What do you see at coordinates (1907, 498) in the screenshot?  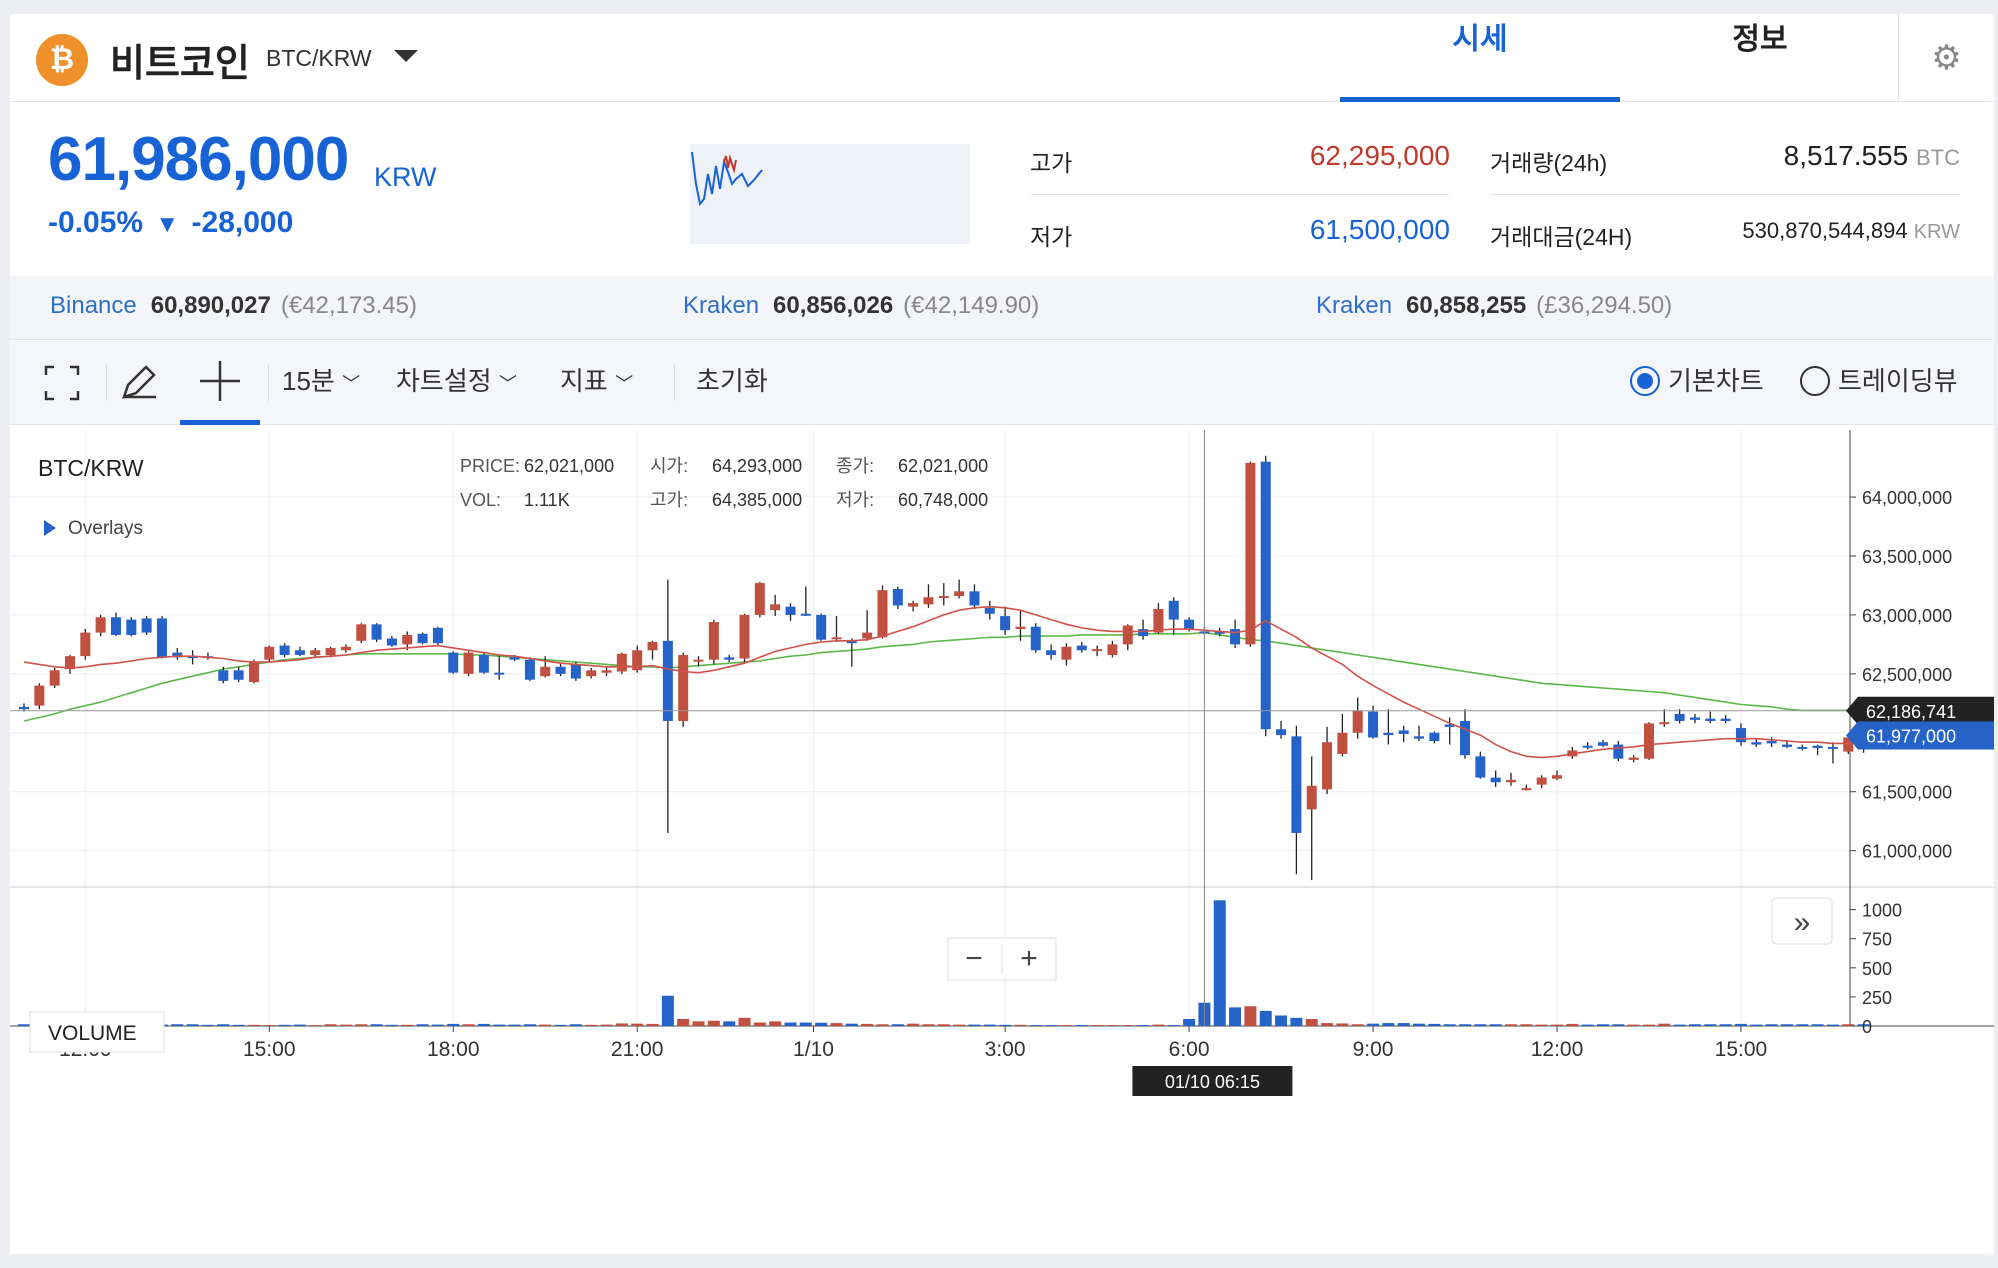 I see `y-tick-label: 64,000,000` at bounding box center [1907, 498].